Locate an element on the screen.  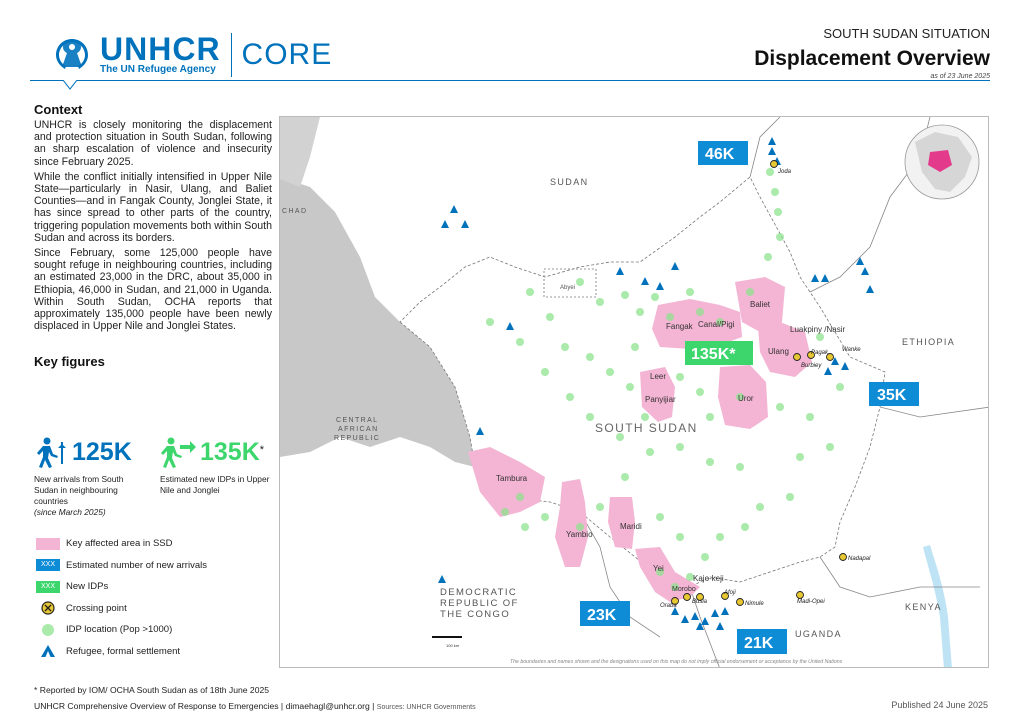
refugee-settlement-icon is located at coordinates (48, 651).